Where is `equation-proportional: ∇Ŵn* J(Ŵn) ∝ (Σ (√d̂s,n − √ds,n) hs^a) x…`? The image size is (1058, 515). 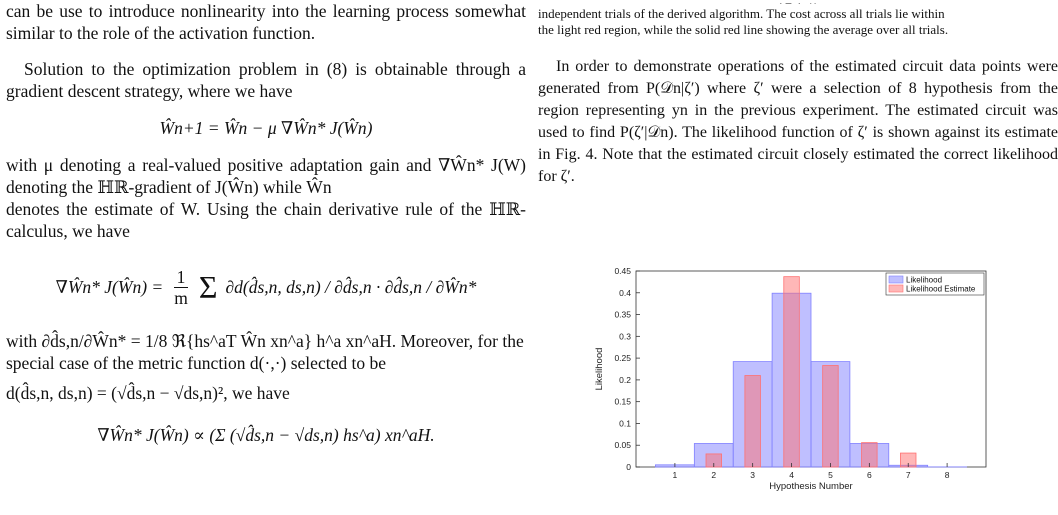
equation-proportional: ∇Ŵn* J(Ŵn) ∝ (Σ (√d̂s,n − √ds,n) hs^a) x… is located at coordinates (266, 435).